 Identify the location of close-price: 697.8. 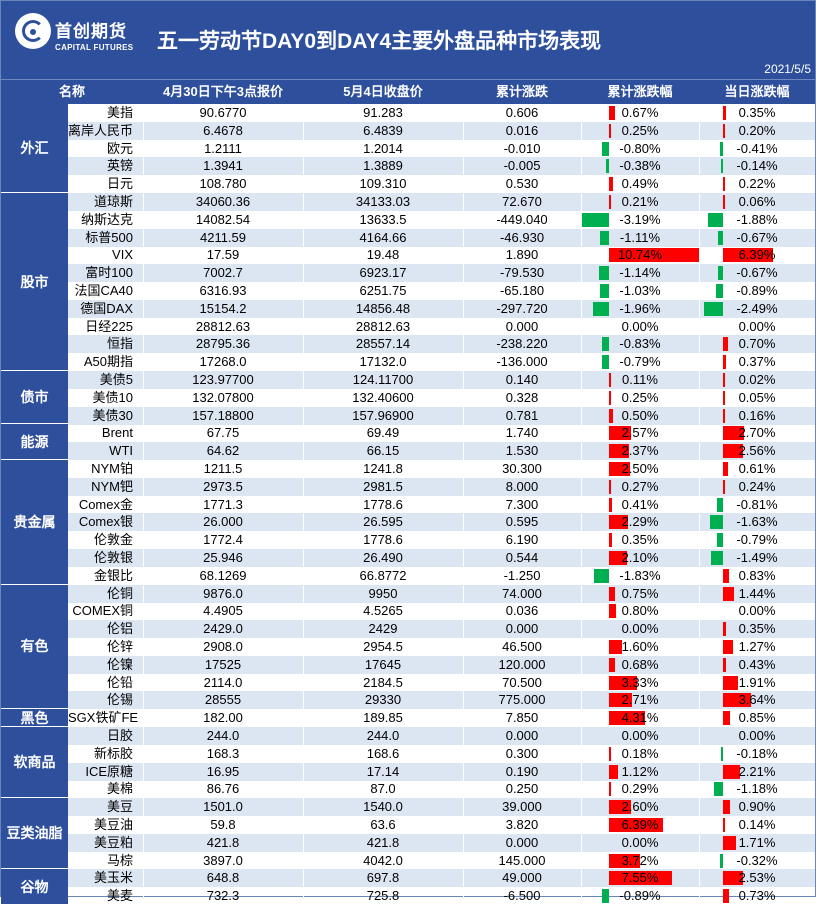
(383, 878).